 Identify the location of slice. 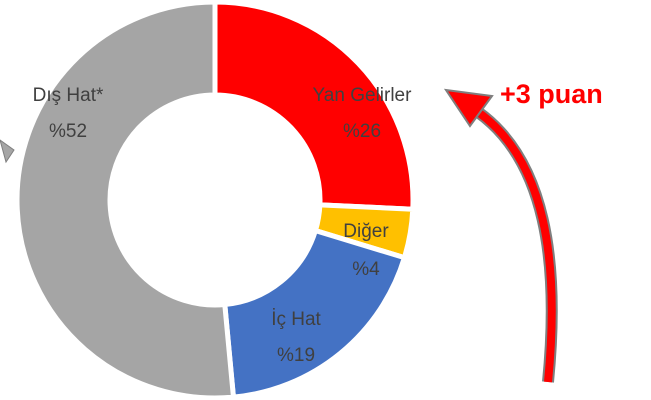
(315, 313).